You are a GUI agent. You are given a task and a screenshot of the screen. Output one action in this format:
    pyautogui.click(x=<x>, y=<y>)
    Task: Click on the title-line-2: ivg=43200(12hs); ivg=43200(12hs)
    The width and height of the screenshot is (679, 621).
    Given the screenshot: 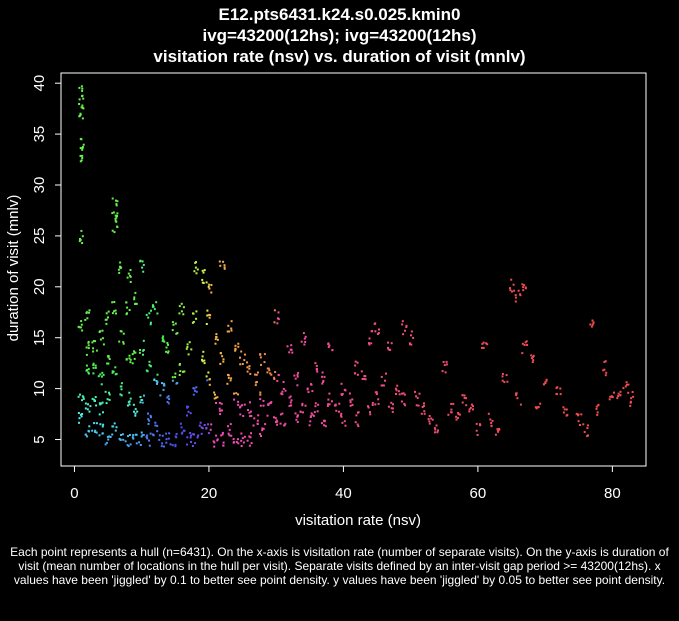 What is the action you would take?
    pyautogui.click(x=339, y=35)
    